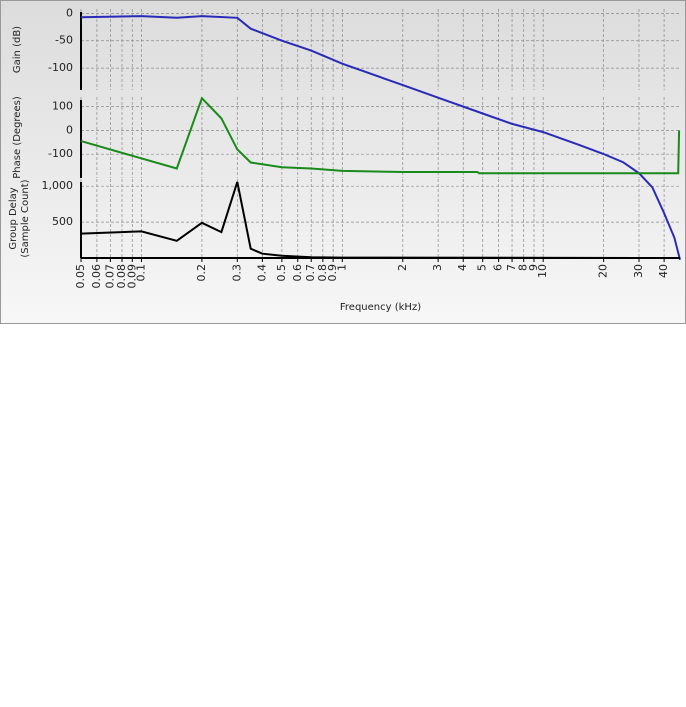 The width and height of the screenshot is (686, 707). I want to click on y-tick-label: -50, so click(64, 40).